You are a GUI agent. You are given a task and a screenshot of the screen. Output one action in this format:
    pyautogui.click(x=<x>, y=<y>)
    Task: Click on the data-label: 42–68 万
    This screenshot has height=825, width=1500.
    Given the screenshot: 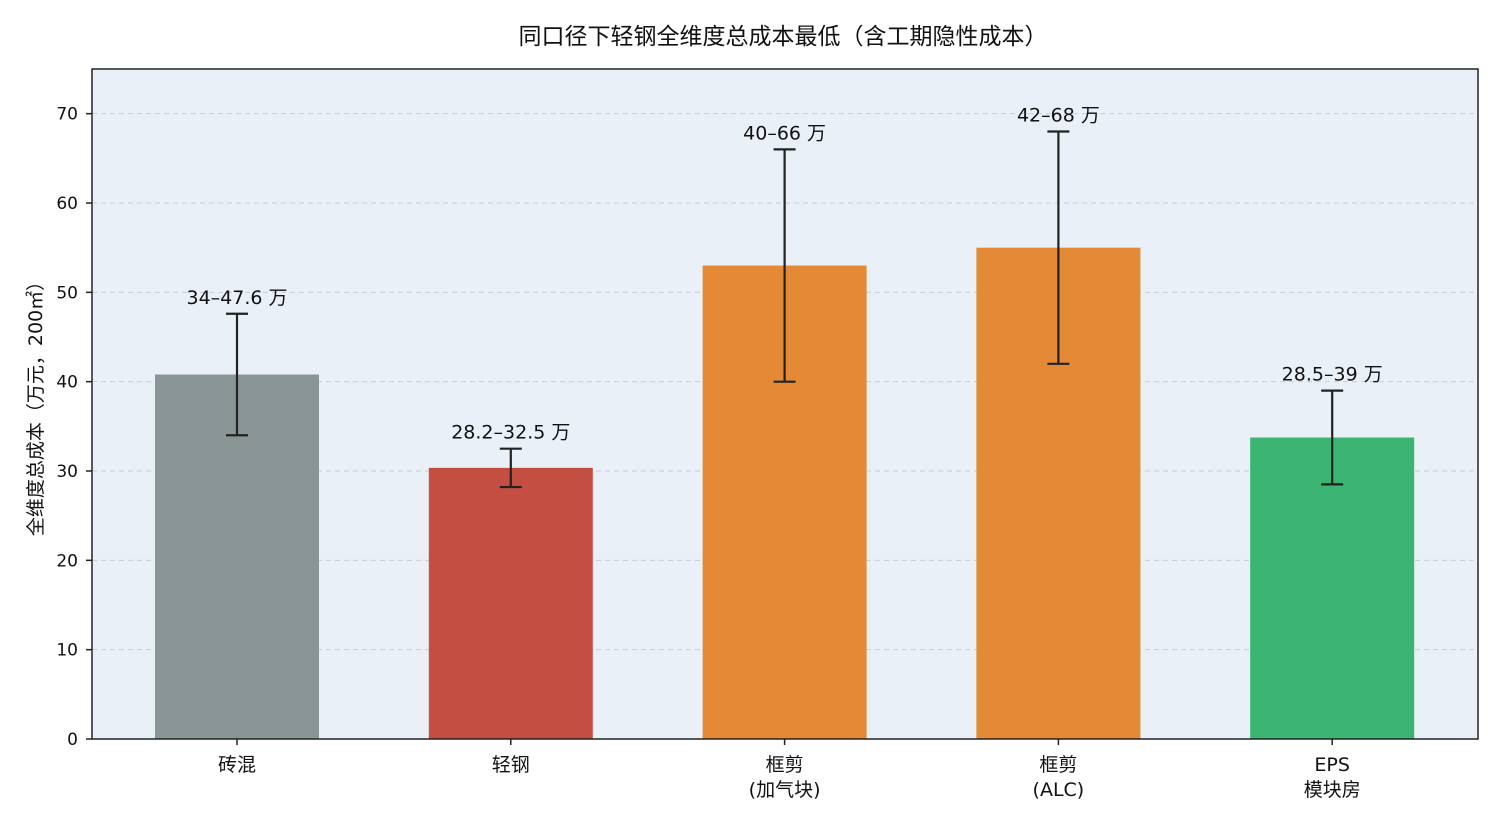 What is the action you would take?
    pyautogui.click(x=1058, y=116)
    